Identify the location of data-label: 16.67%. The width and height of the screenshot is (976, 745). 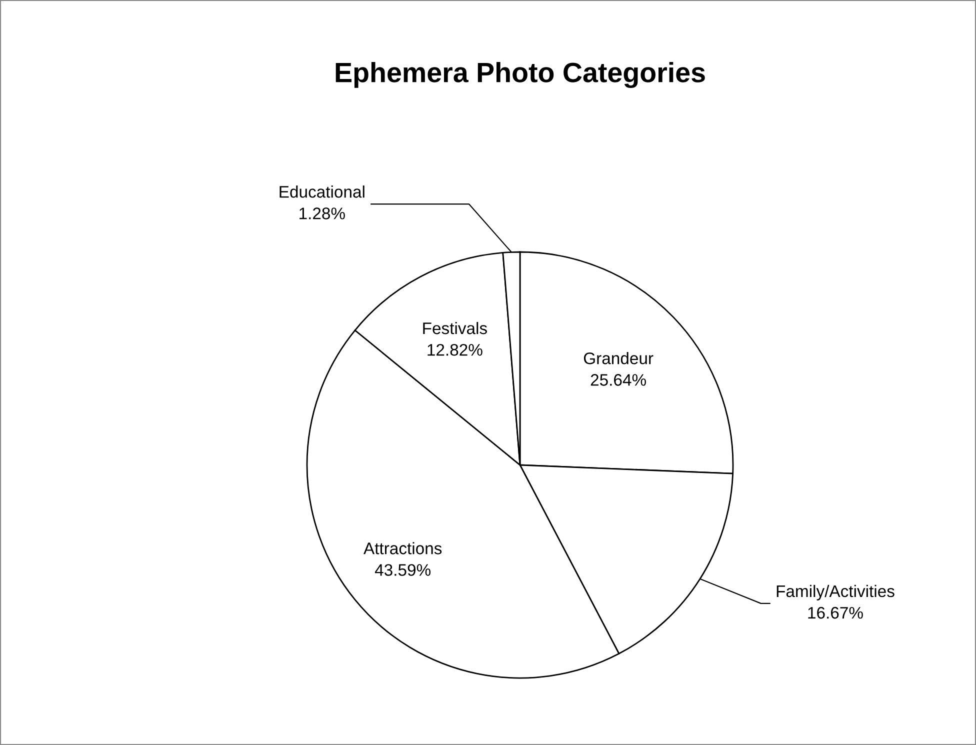
(835, 612).